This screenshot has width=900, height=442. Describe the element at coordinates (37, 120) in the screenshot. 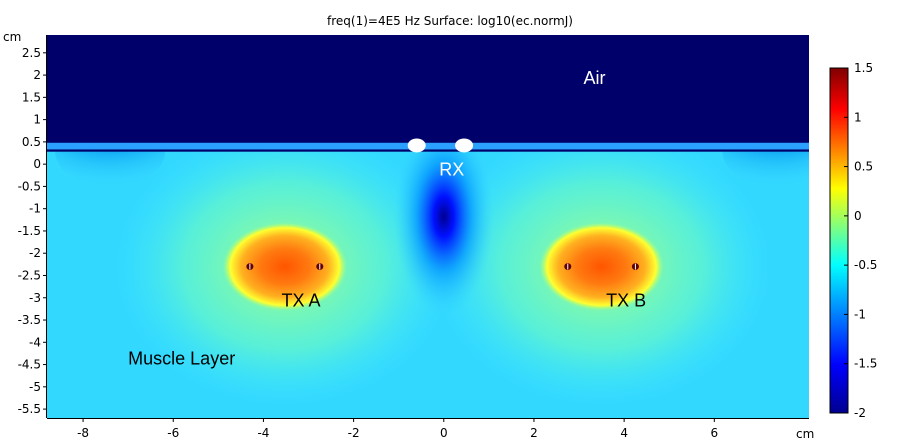

I see `y-tick-label: 1` at that location.